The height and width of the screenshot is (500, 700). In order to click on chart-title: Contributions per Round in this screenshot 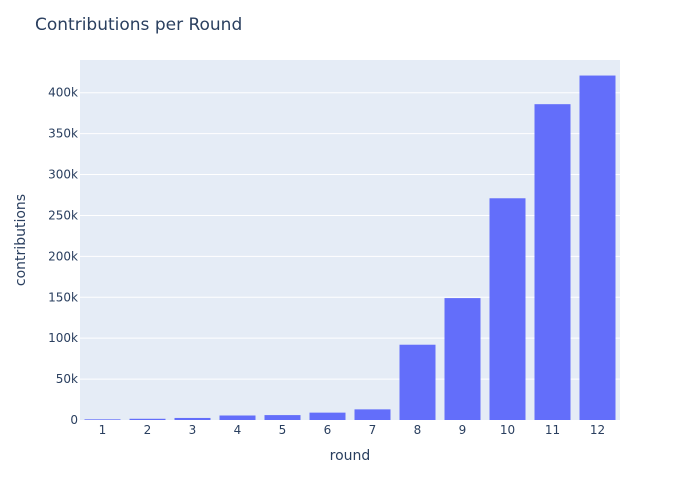, I will do `click(138, 25)`.